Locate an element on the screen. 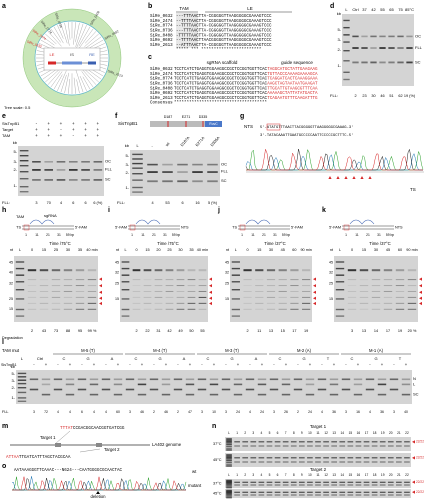  label: 21 is located at coordinates (48, 235).